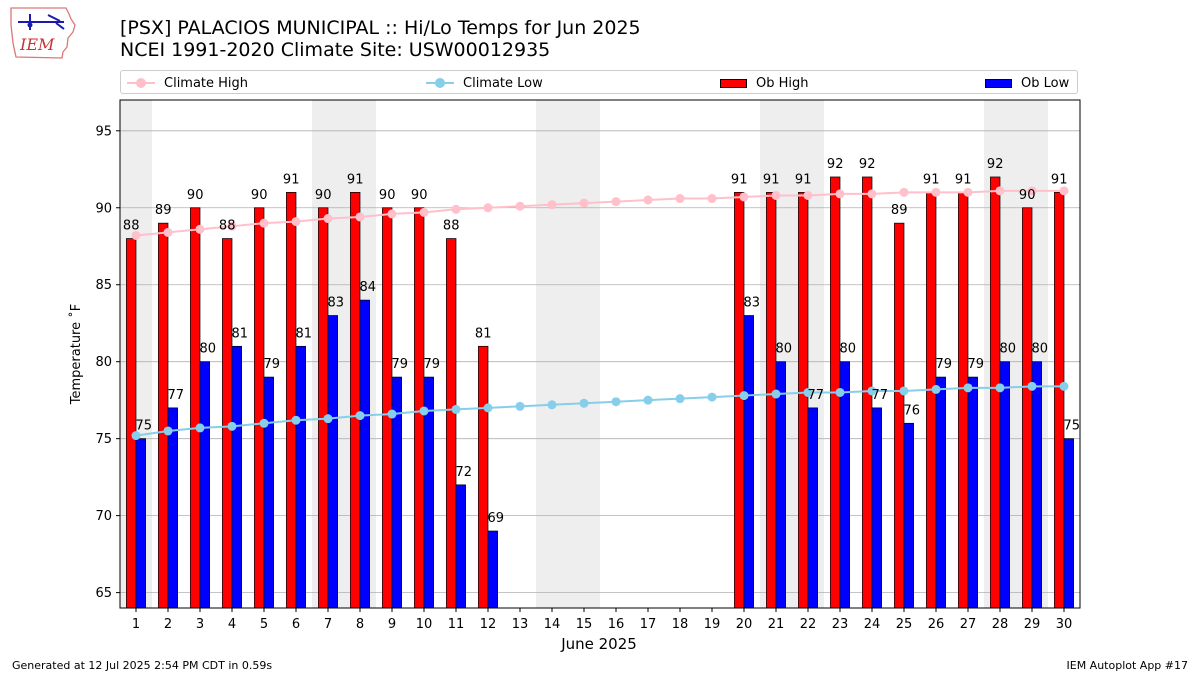  Describe the element at coordinates (599, 82) in the screenshot. I see `legend: Climate High Climate Low Ob High Ob Low` at that location.